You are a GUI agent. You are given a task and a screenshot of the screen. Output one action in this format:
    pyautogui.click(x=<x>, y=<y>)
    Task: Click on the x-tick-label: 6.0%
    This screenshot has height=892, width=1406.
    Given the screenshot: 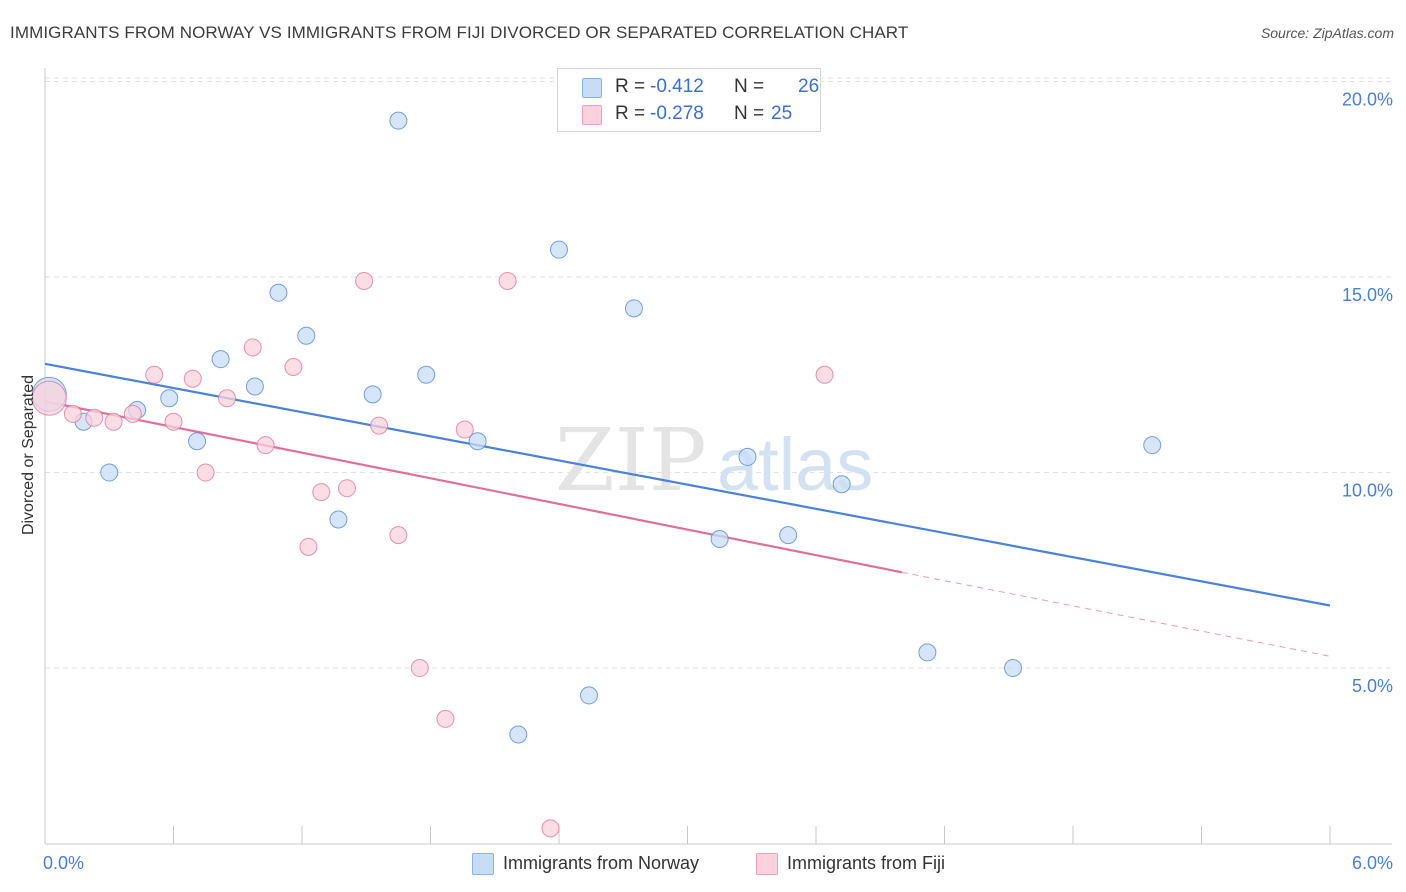 What is the action you would take?
    pyautogui.click(x=1372, y=863)
    